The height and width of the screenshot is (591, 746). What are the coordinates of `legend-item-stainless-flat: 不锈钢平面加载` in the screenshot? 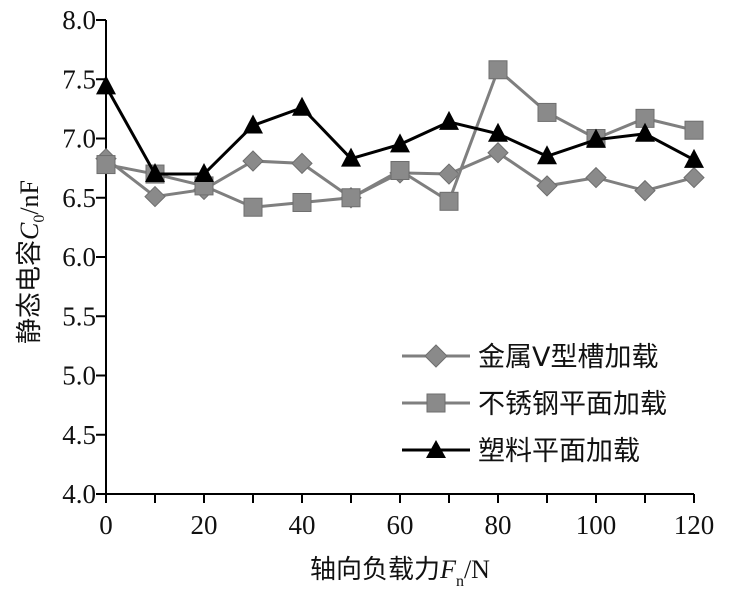 It's located at (534, 404).